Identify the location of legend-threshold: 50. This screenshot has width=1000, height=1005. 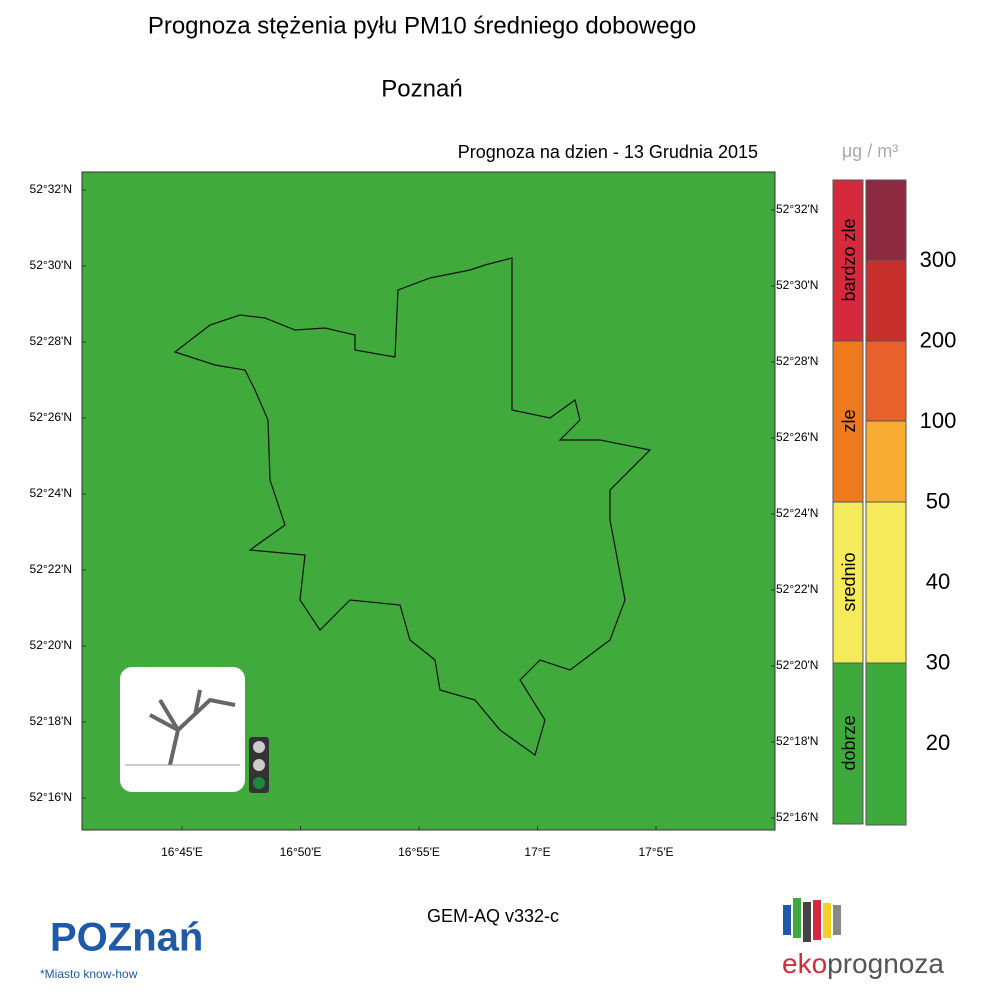
(938, 500).